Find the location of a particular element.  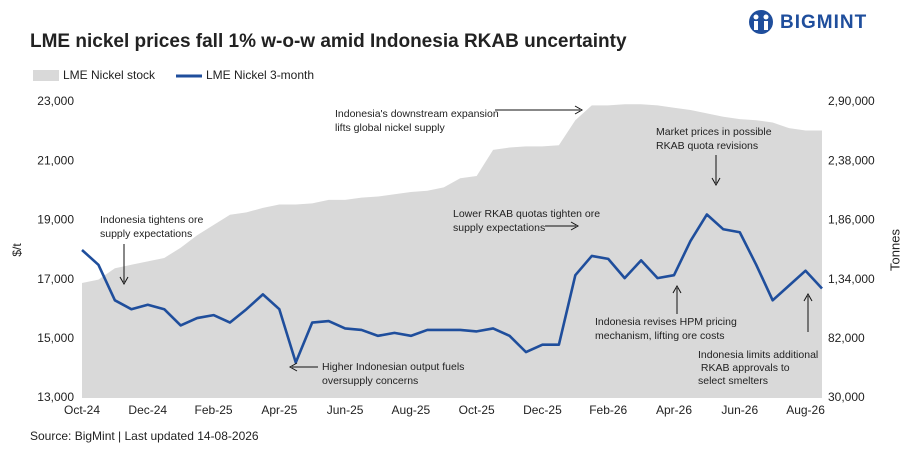

y-tick-label: 13,000 is located at coordinates (55, 397).